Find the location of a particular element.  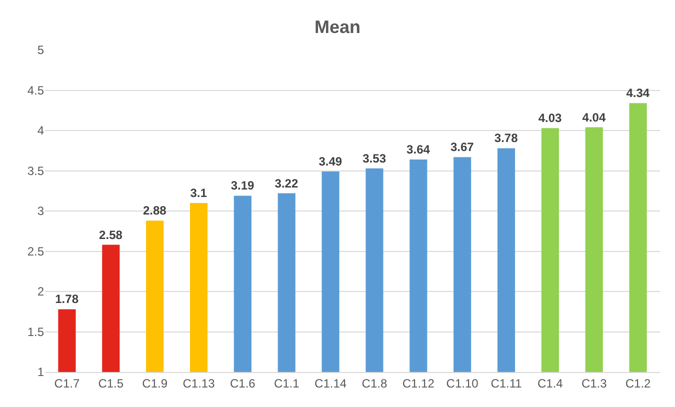

data-label: 3.1 is located at coordinates (199, 193).